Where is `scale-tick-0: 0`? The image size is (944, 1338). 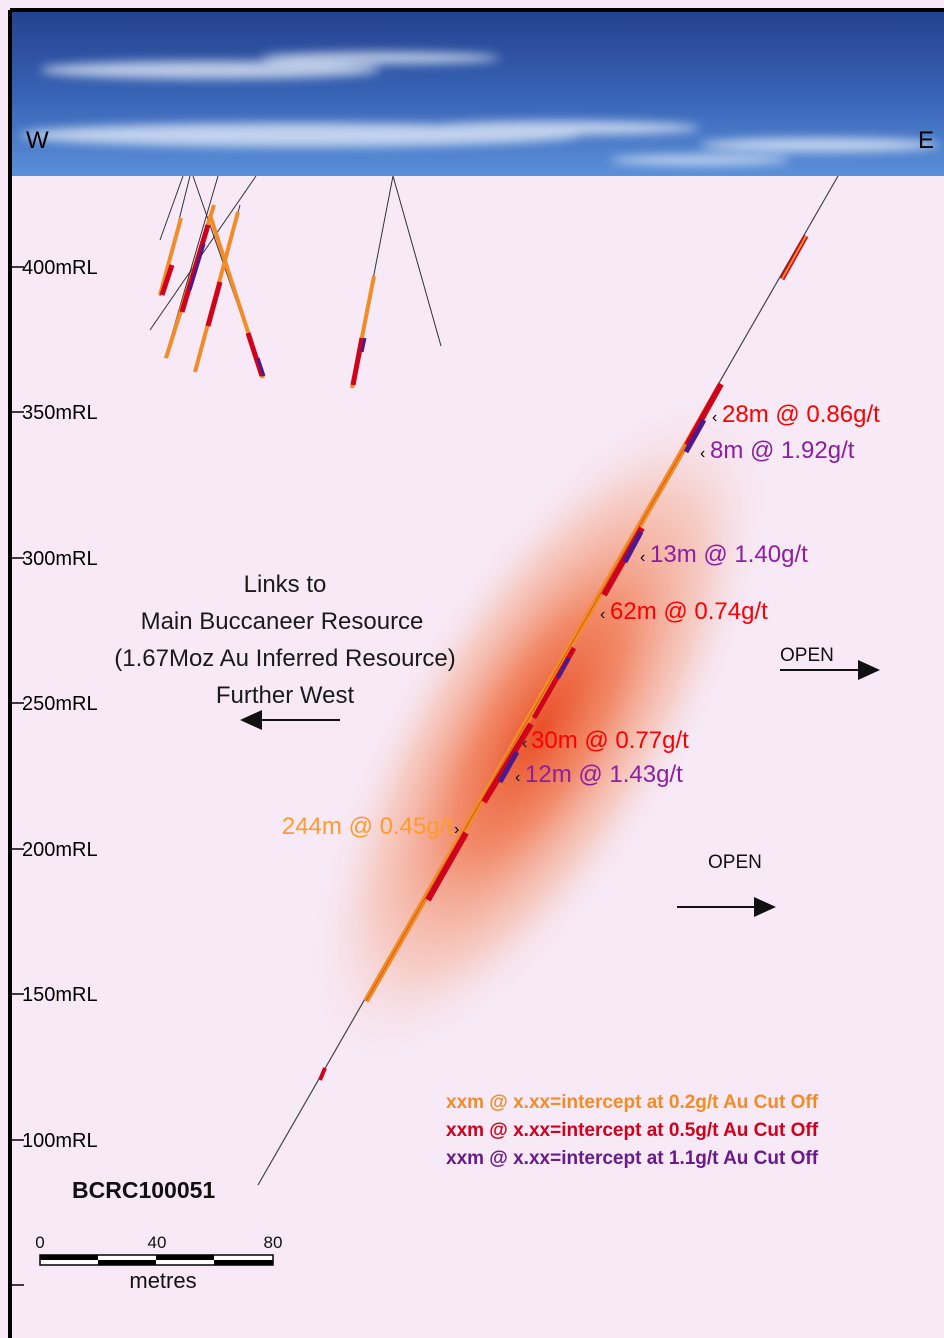
scale-tick-0: 0 is located at coordinates (39, 1242).